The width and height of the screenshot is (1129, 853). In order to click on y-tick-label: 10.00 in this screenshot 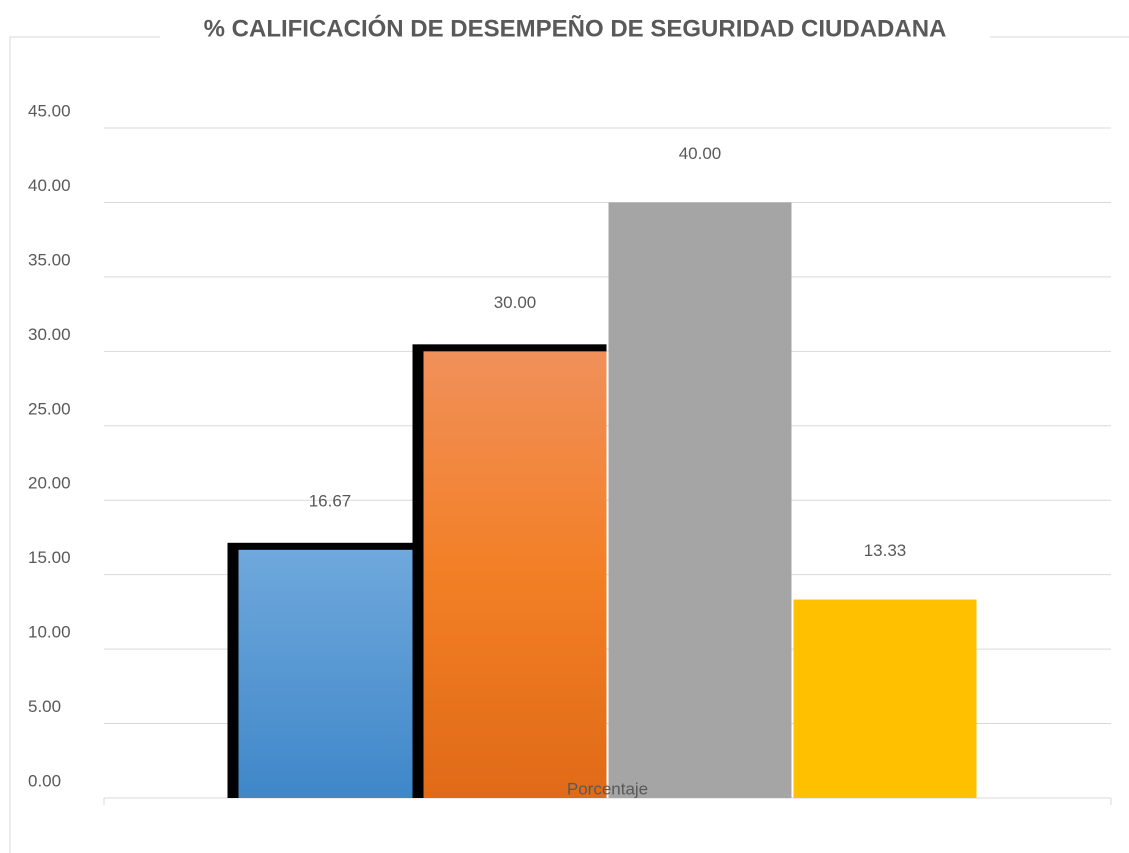, I will do `click(49, 632)`.